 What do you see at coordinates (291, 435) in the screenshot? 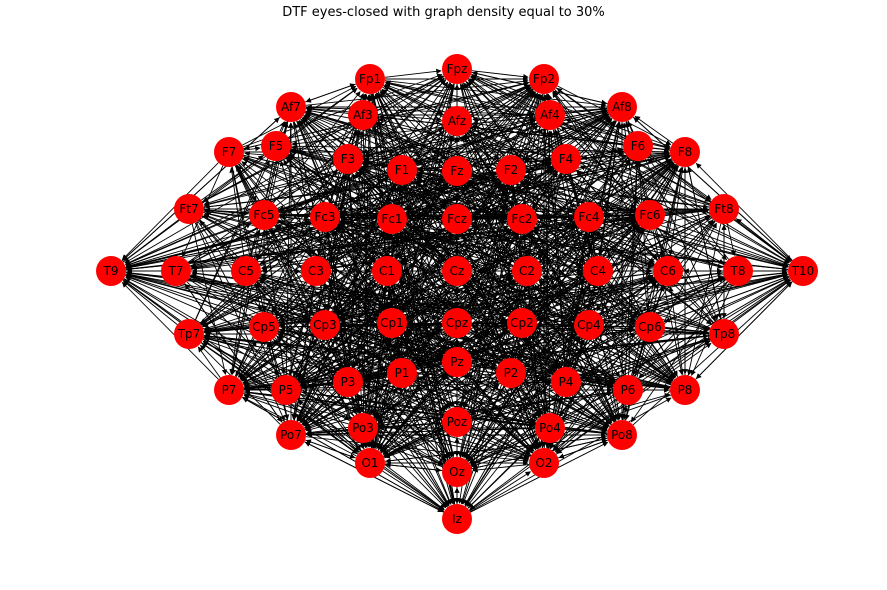
I see `node-po7: Po7` at bounding box center [291, 435].